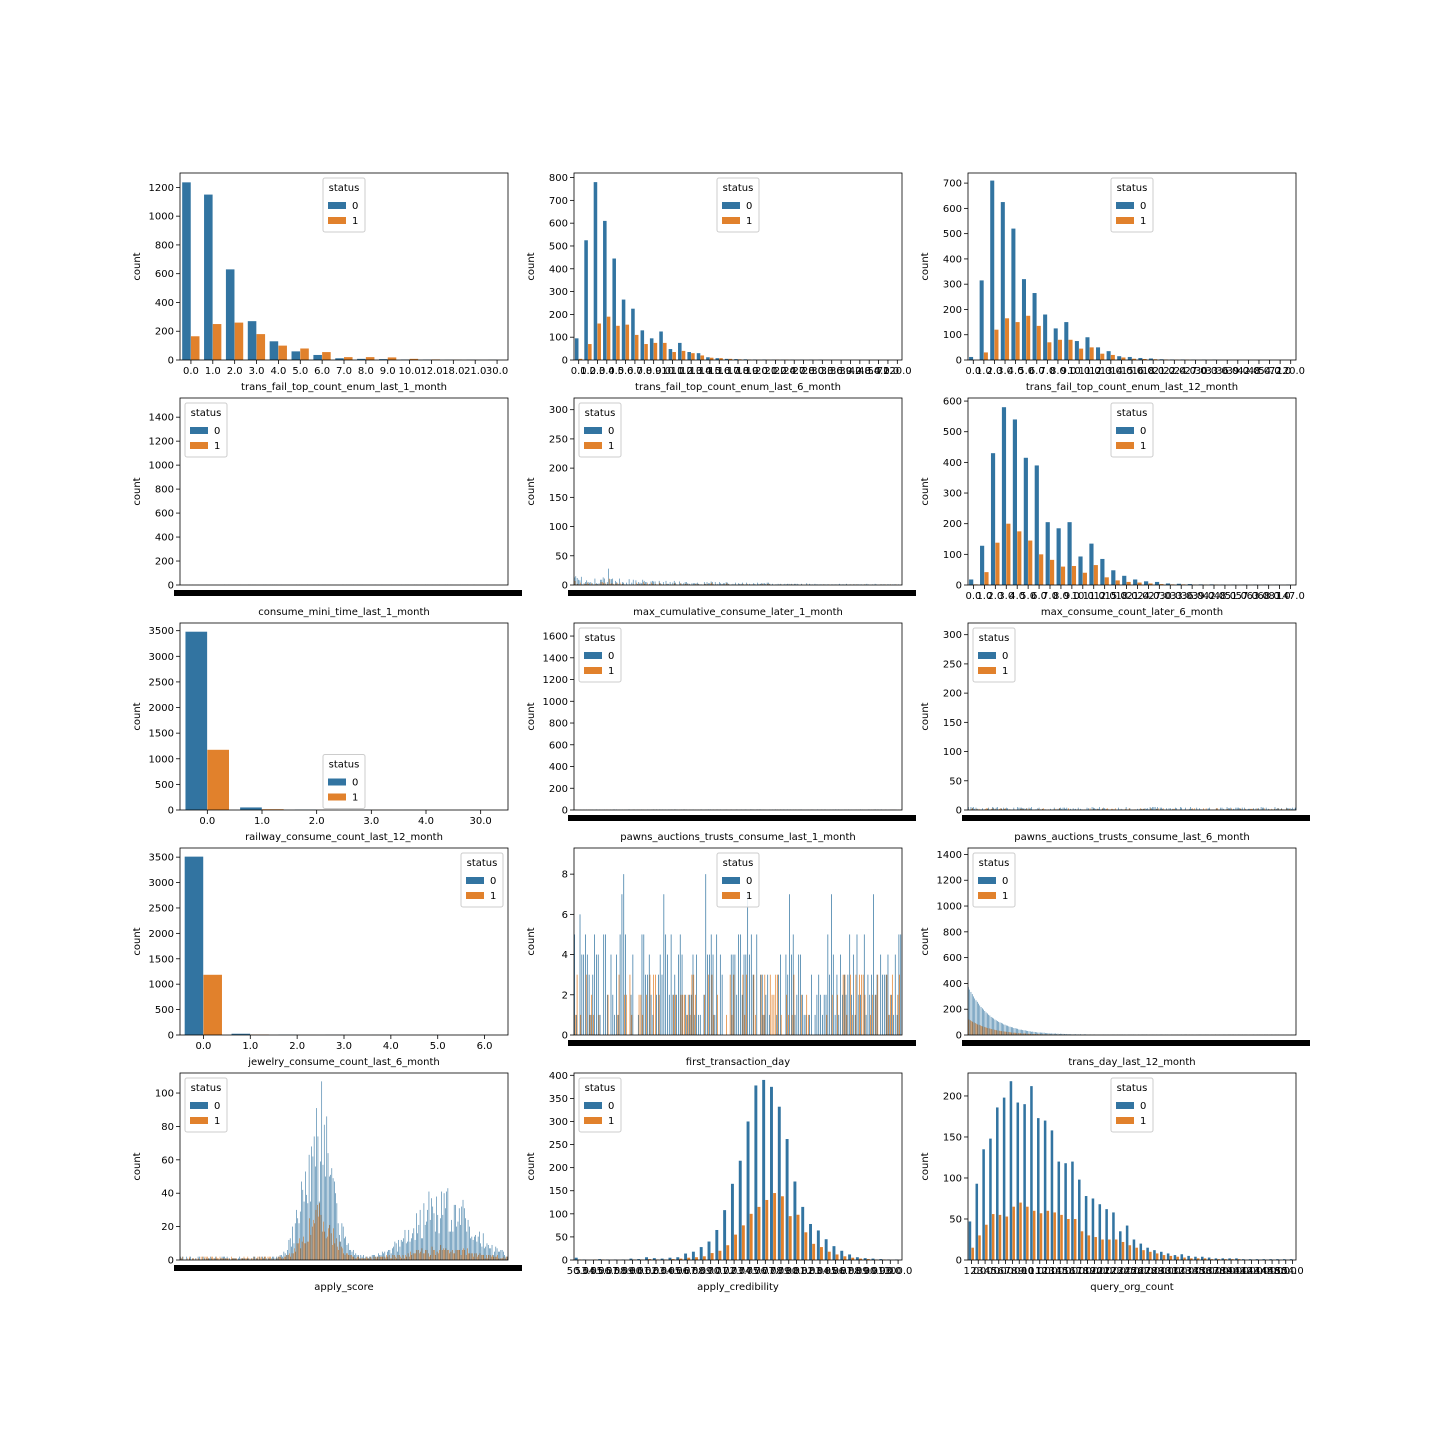  What do you see at coordinates (711, 1271) in the screenshot?
I see `x-tick-label: 69.0` at bounding box center [711, 1271].